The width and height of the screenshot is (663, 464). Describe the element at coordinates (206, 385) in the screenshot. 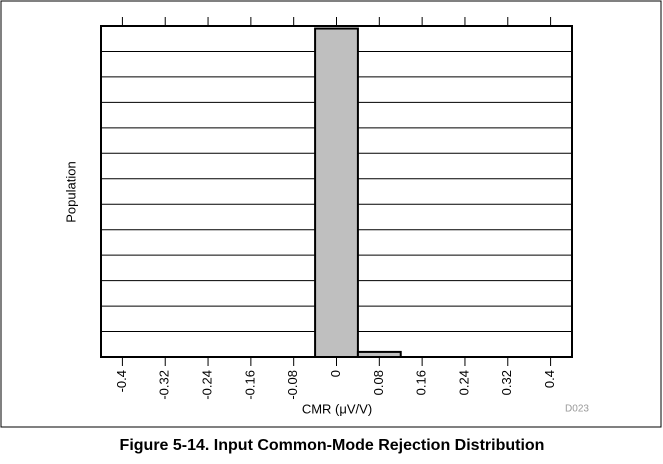

I see `x-tick-label: -0.24` at that location.